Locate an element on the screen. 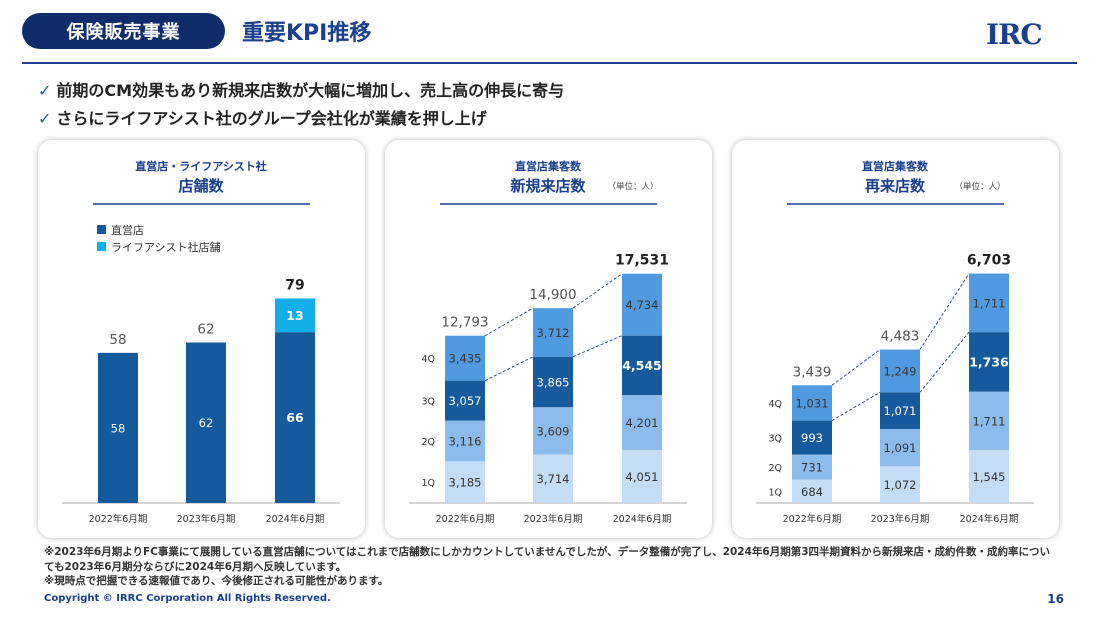 The height and width of the screenshot is (623, 1099). bar-value-label: 4,545 is located at coordinates (642, 365).